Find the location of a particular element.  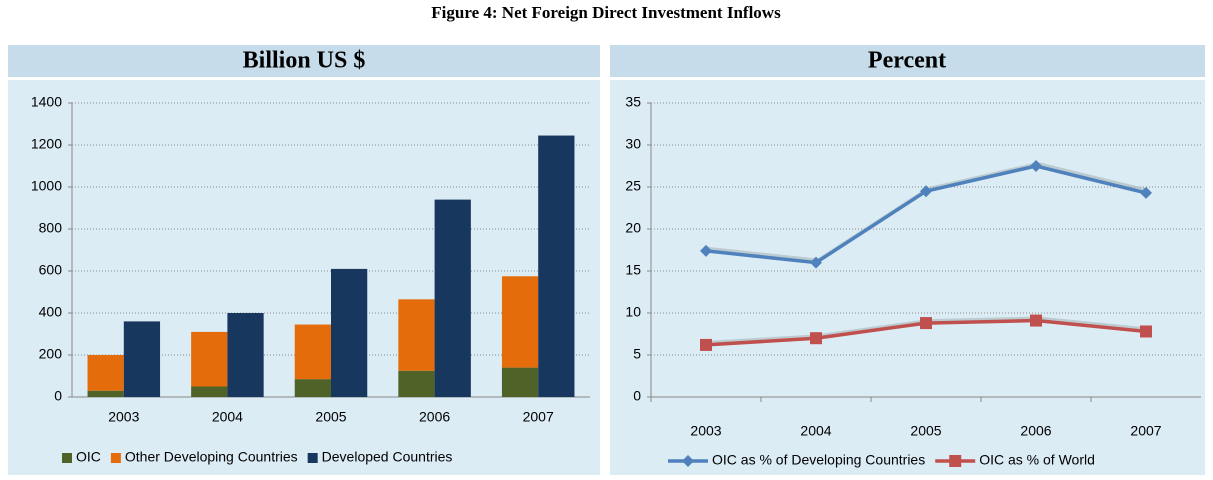

panel-title: Percent is located at coordinates (907, 61).